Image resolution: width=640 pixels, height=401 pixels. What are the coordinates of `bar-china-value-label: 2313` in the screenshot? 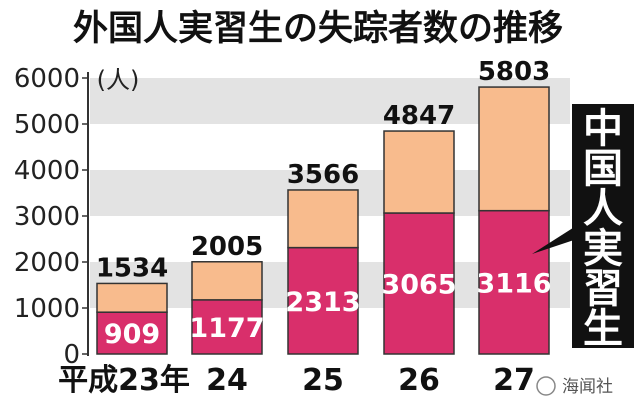 It's located at (322, 302).